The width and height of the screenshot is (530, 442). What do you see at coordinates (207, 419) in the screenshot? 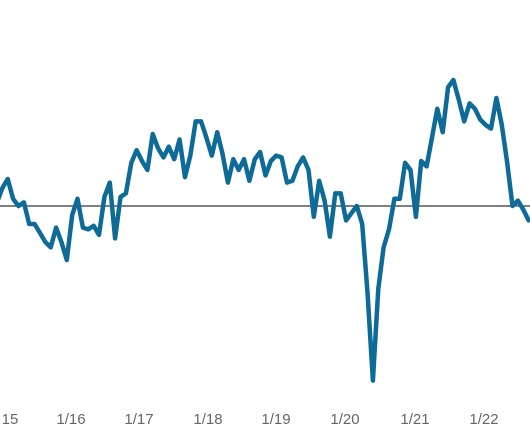
I see `x-tick-label: 1/18` at bounding box center [207, 419].